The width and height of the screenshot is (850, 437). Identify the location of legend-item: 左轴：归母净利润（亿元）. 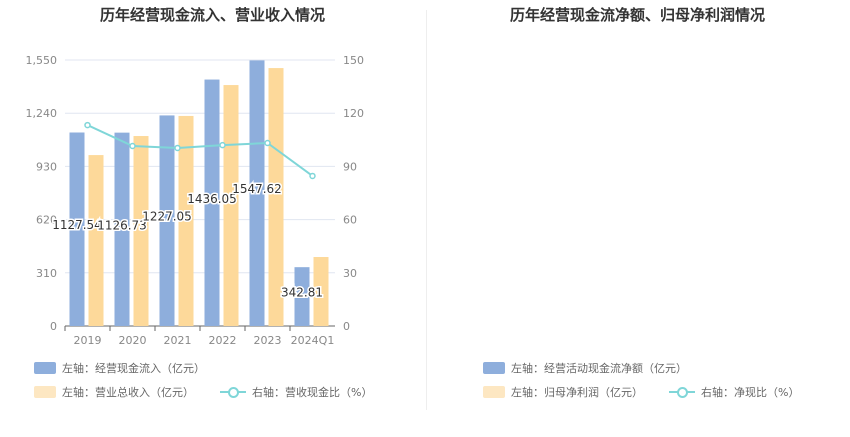
(563, 392).